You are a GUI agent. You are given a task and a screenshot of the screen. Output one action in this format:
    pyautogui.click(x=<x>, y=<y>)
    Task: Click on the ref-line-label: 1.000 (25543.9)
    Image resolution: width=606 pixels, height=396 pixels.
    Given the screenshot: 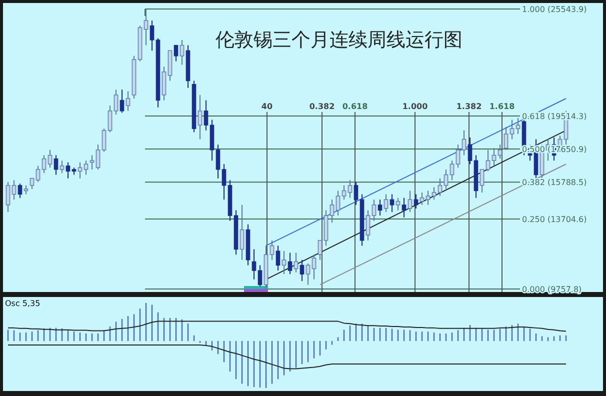 What is the action you would take?
    pyautogui.click(x=554, y=9)
    